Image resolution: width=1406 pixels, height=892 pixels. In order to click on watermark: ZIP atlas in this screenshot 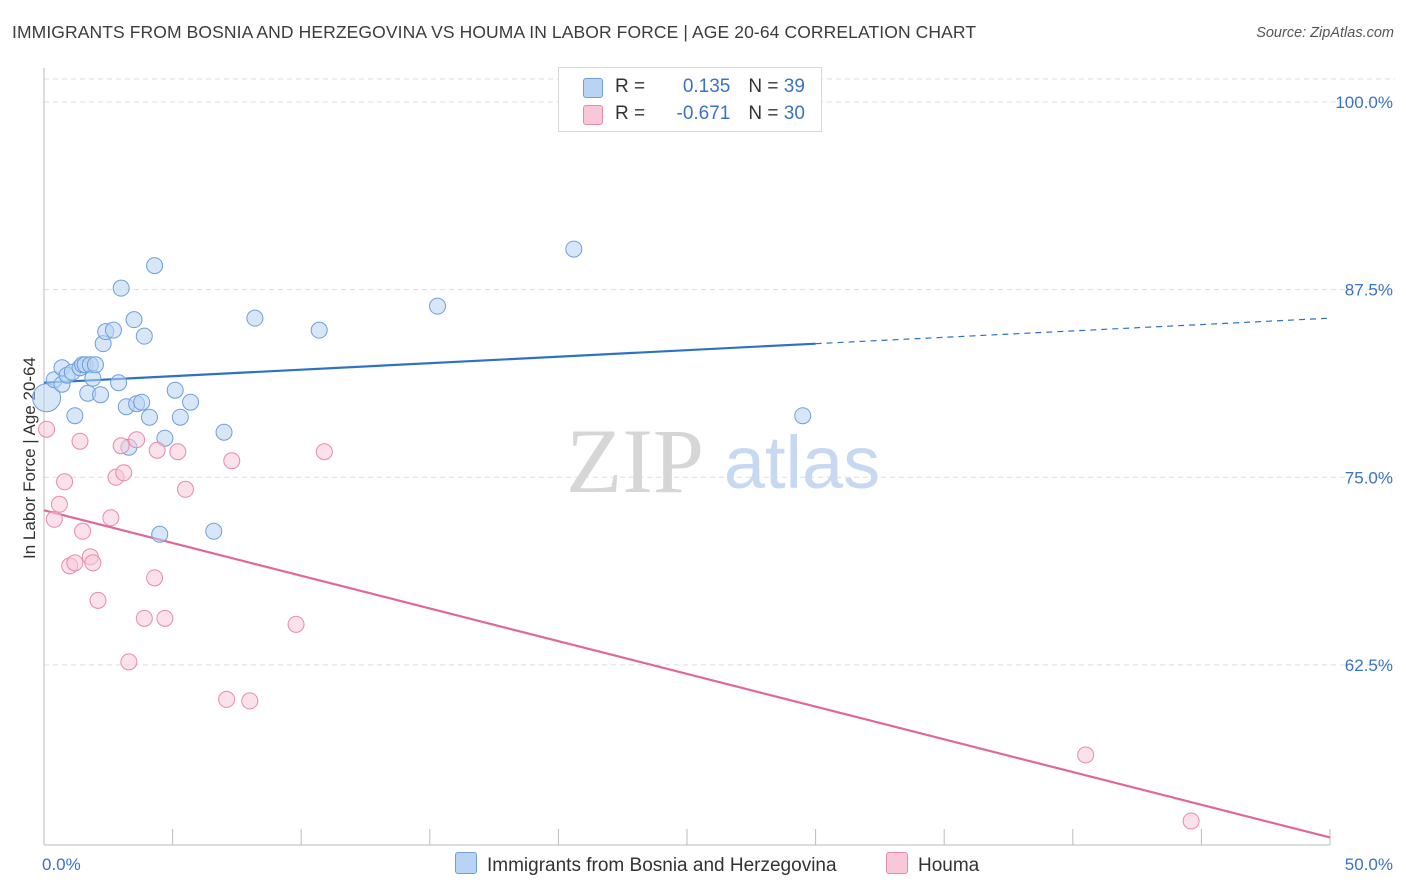, I will do `click(723, 461)`.